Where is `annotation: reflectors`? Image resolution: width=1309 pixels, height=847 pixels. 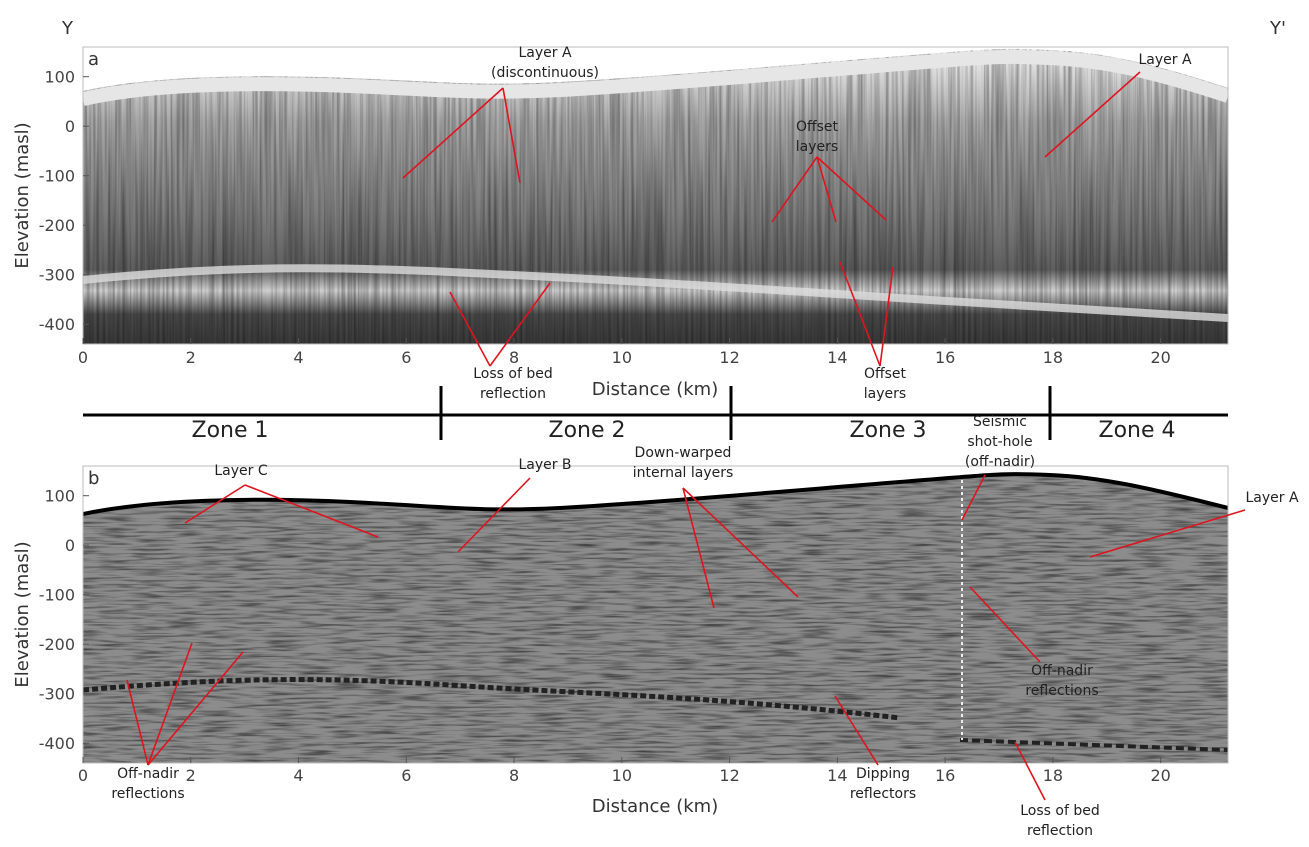
annotation: reflectors is located at coordinates (883, 794).